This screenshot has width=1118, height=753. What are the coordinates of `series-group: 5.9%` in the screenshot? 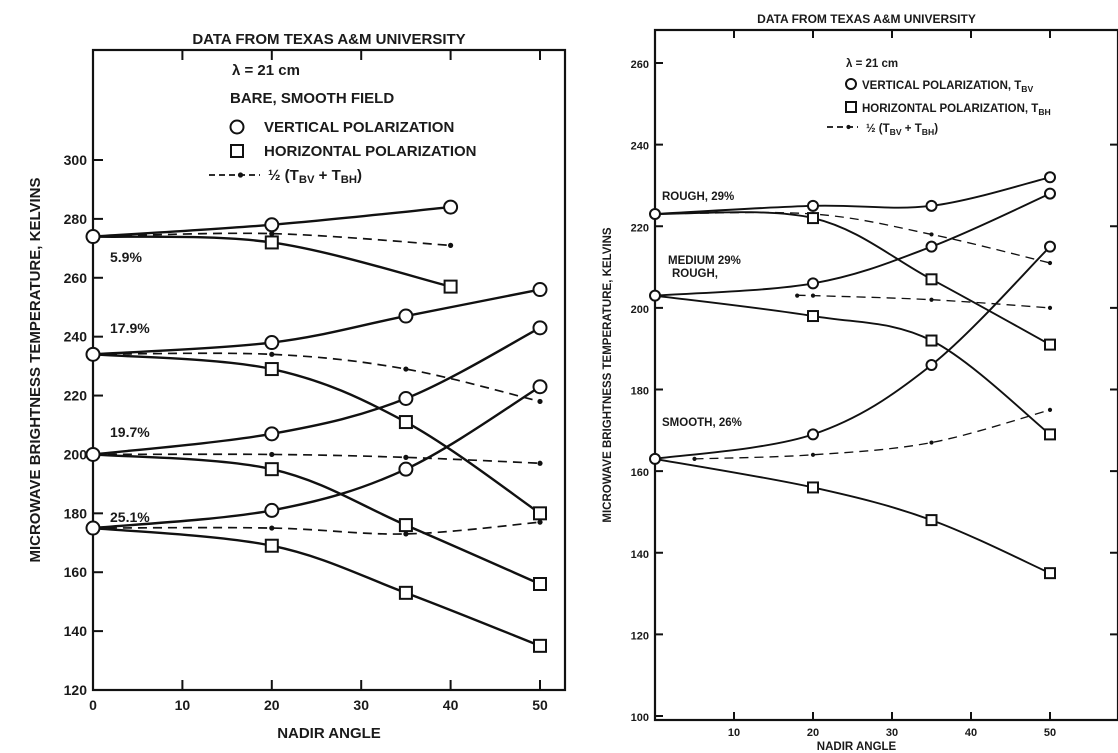 It's located at (272, 246).